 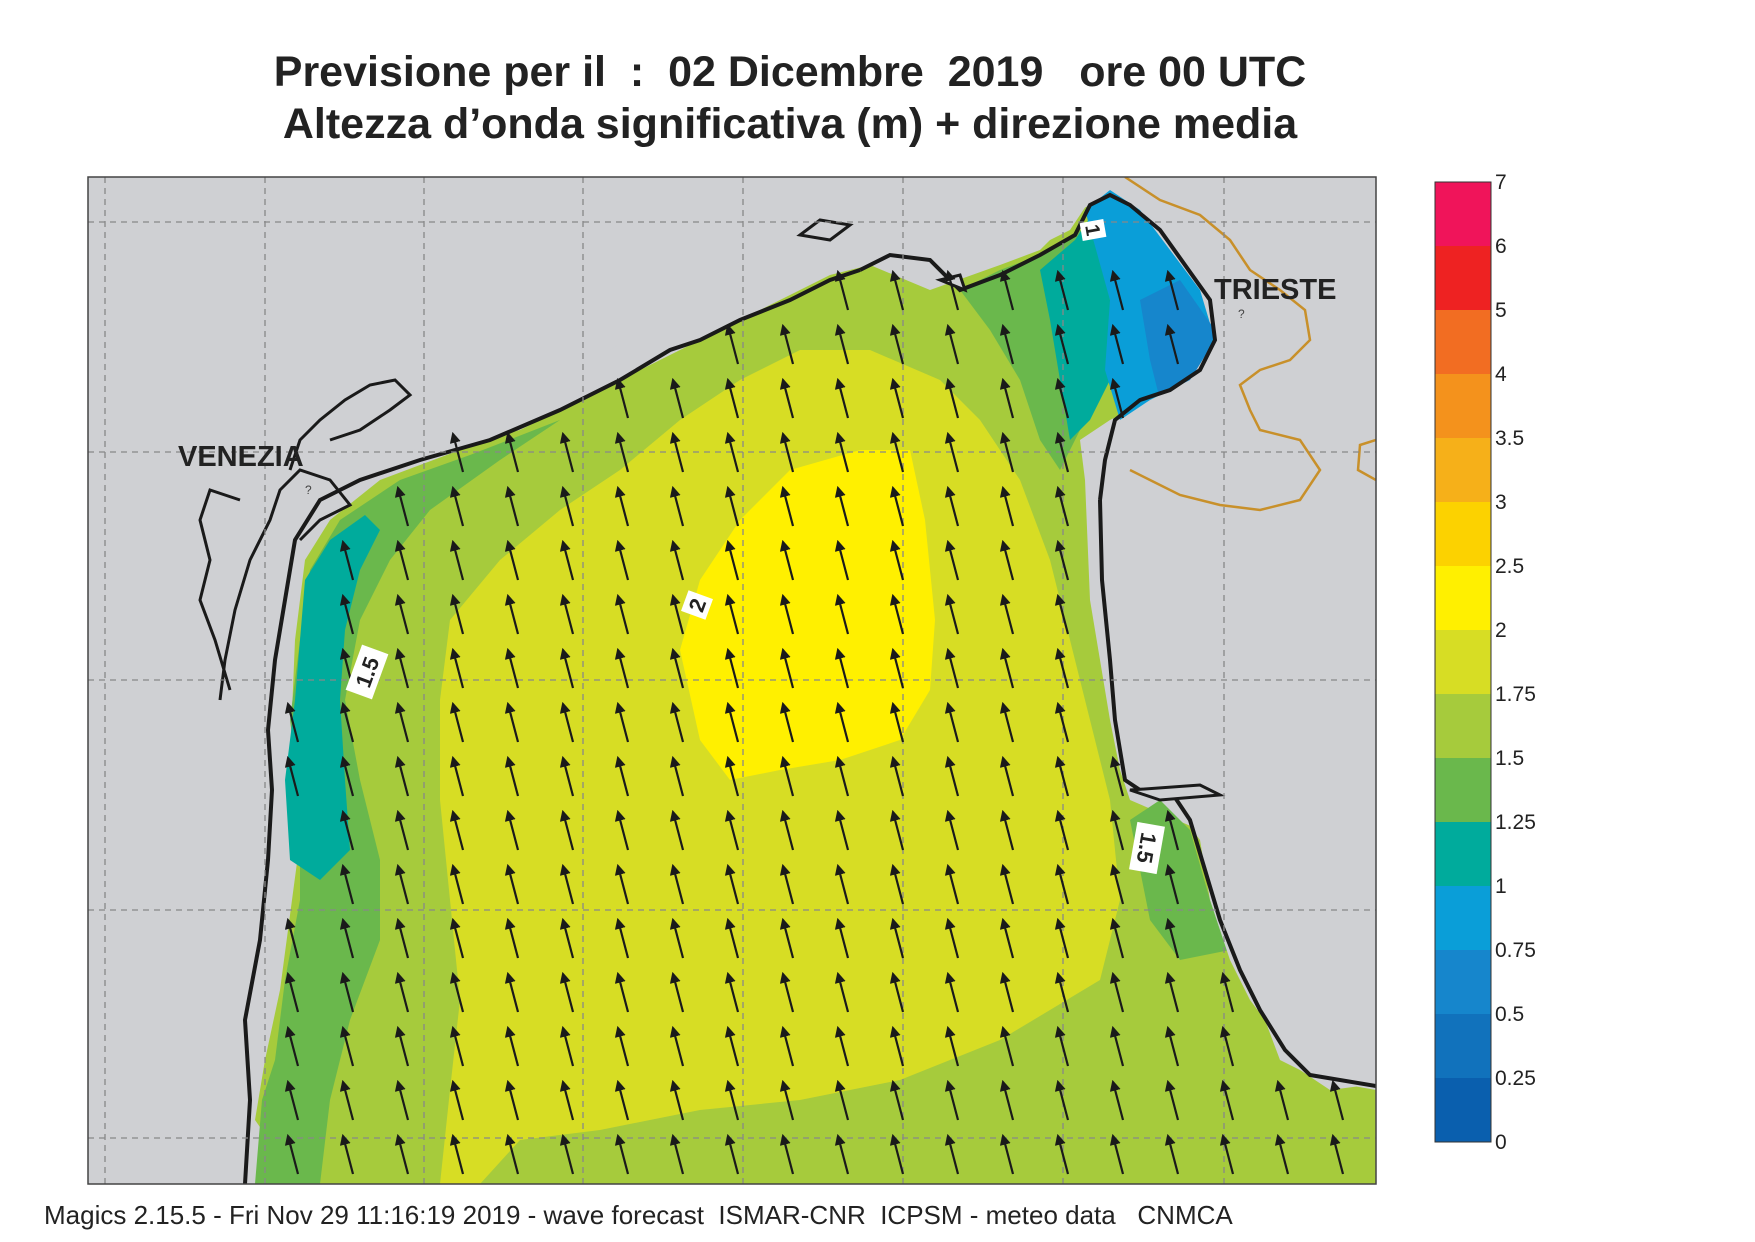 I want to click on colorbar-label: 0.5, so click(x=1509, y=1014).